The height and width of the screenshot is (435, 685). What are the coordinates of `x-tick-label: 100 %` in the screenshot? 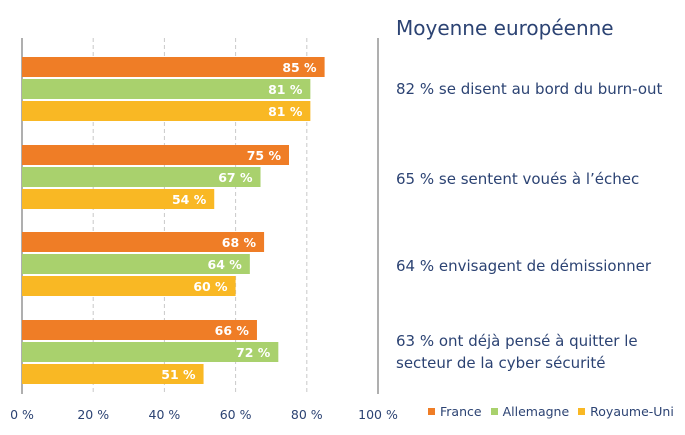 It's located at (378, 414).